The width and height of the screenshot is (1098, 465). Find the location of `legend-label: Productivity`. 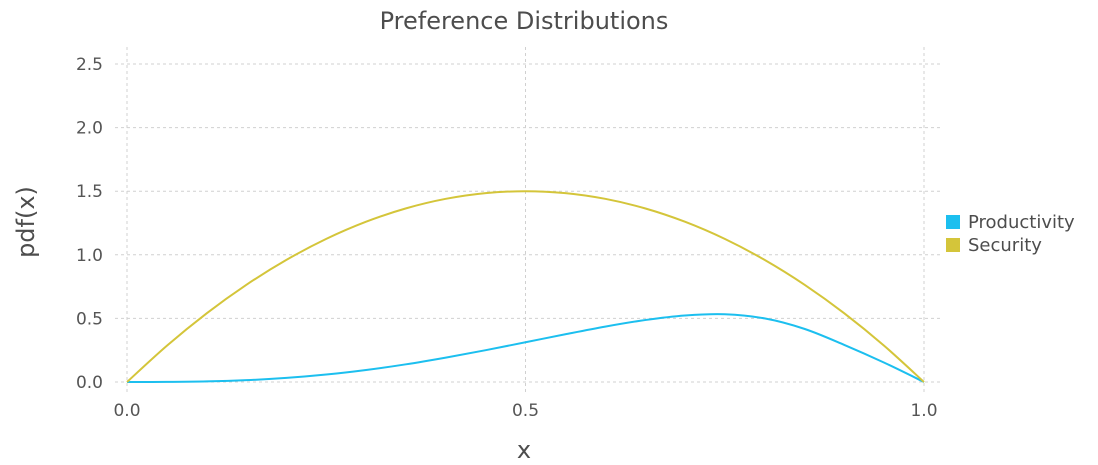

legend-label: Productivity is located at coordinates (1021, 222).